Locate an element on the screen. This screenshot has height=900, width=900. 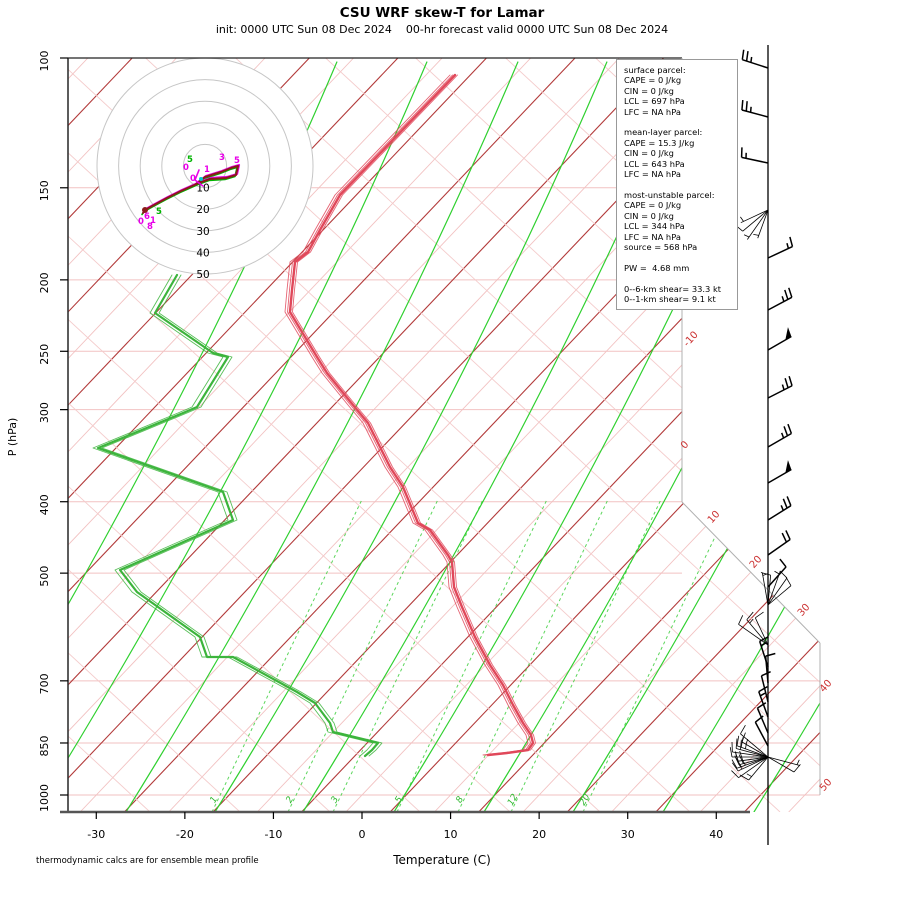
info-line: 0--1-km shear= 9.1 kt is located at coordinates (670, 298).